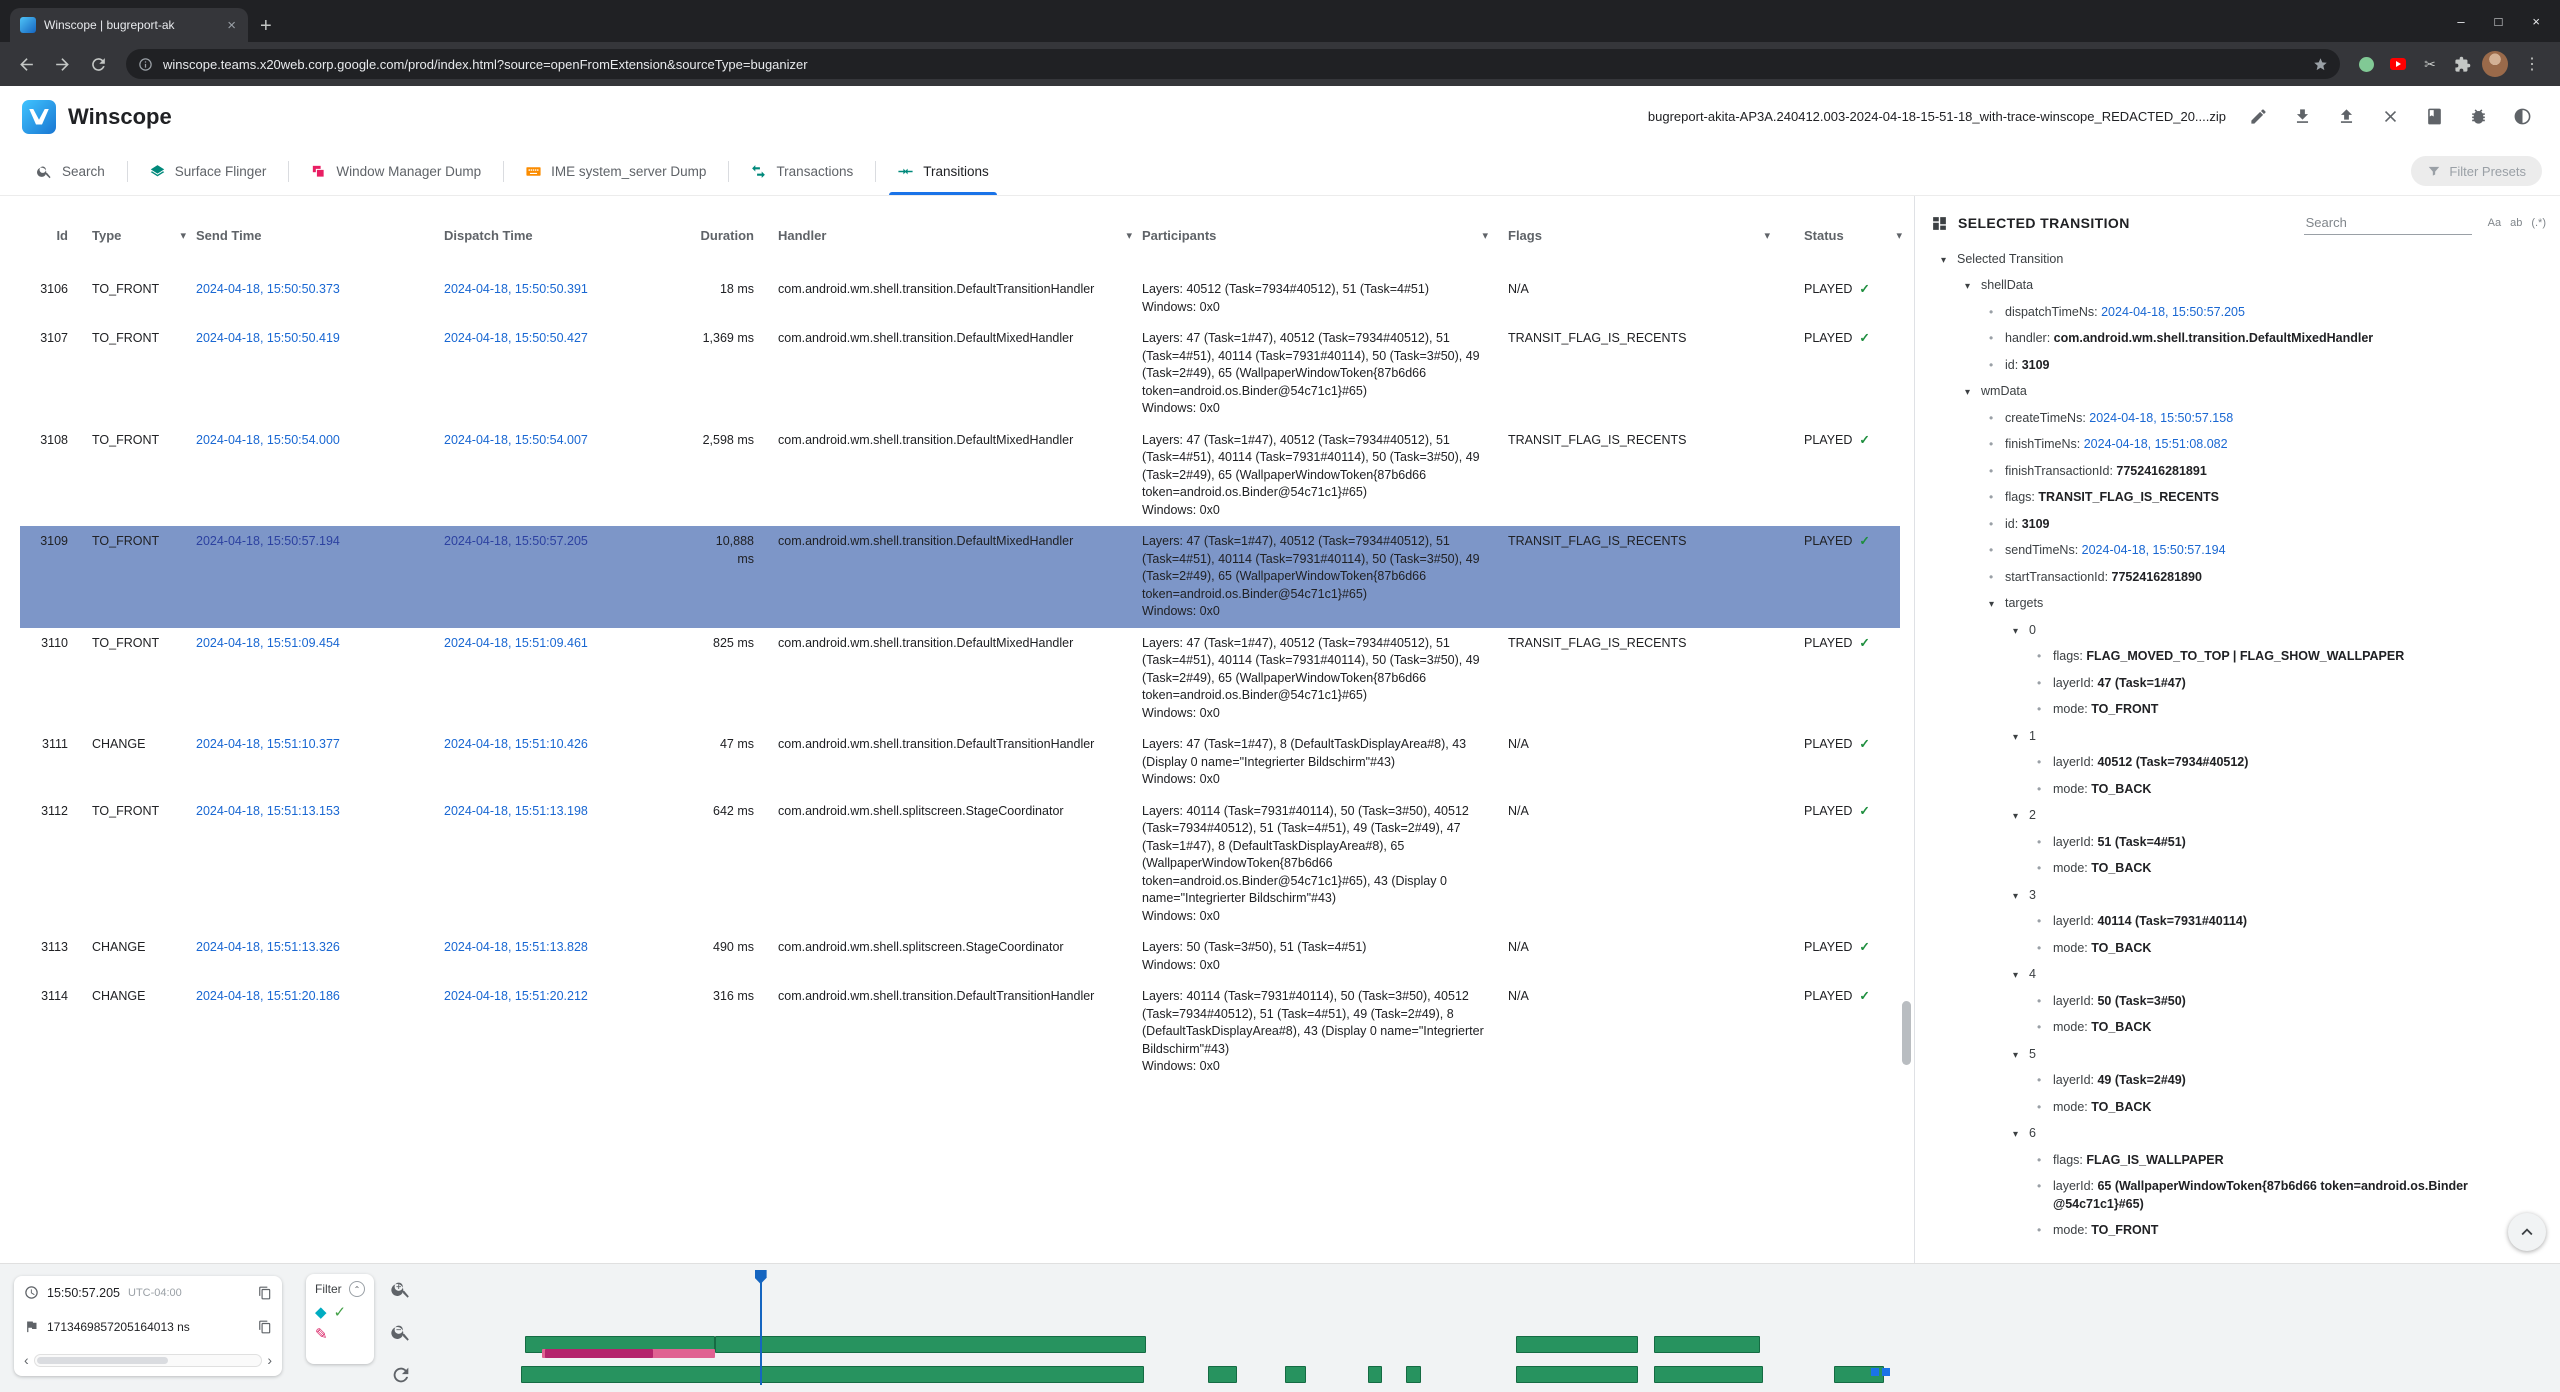 This screenshot has width=2560, height=1392. I want to click on tree-node: ▾ 0, so click(2238, 630).